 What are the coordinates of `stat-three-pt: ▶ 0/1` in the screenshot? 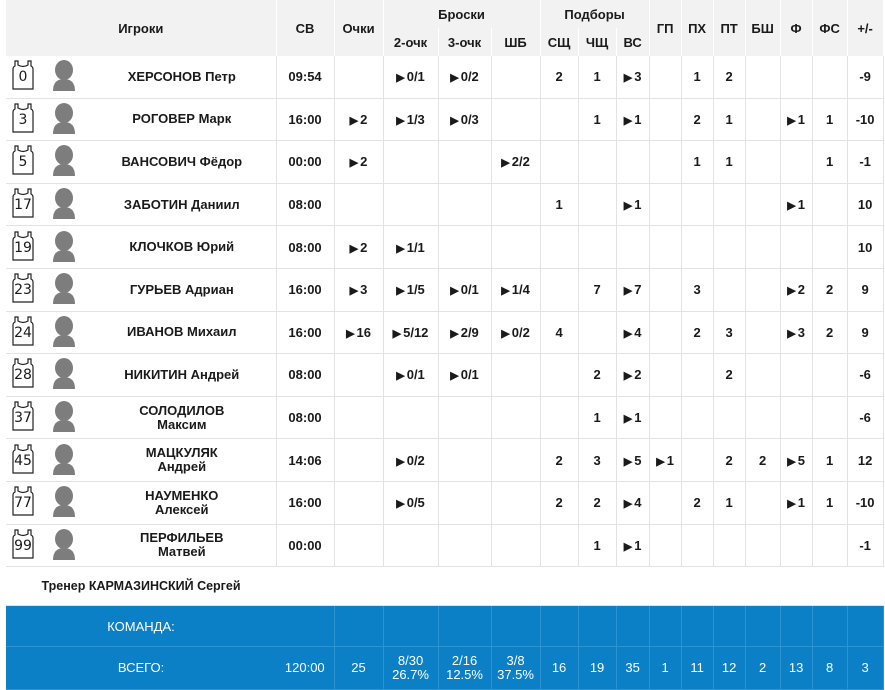 It's located at (465, 375).